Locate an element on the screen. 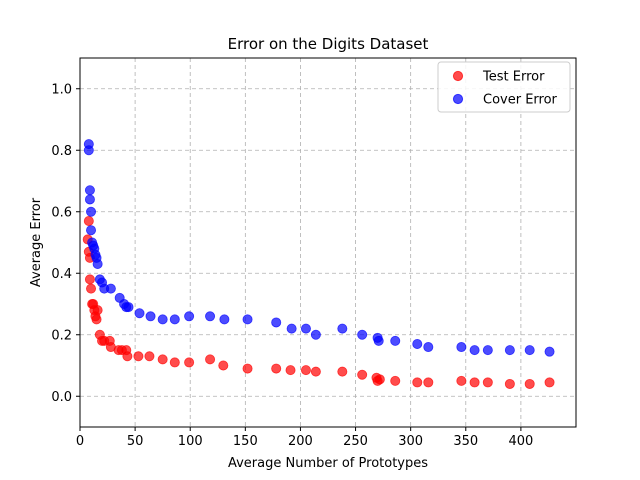 The width and height of the screenshot is (640, 480). legend: Test Error Cover Error is located at coordinates (504, 87).